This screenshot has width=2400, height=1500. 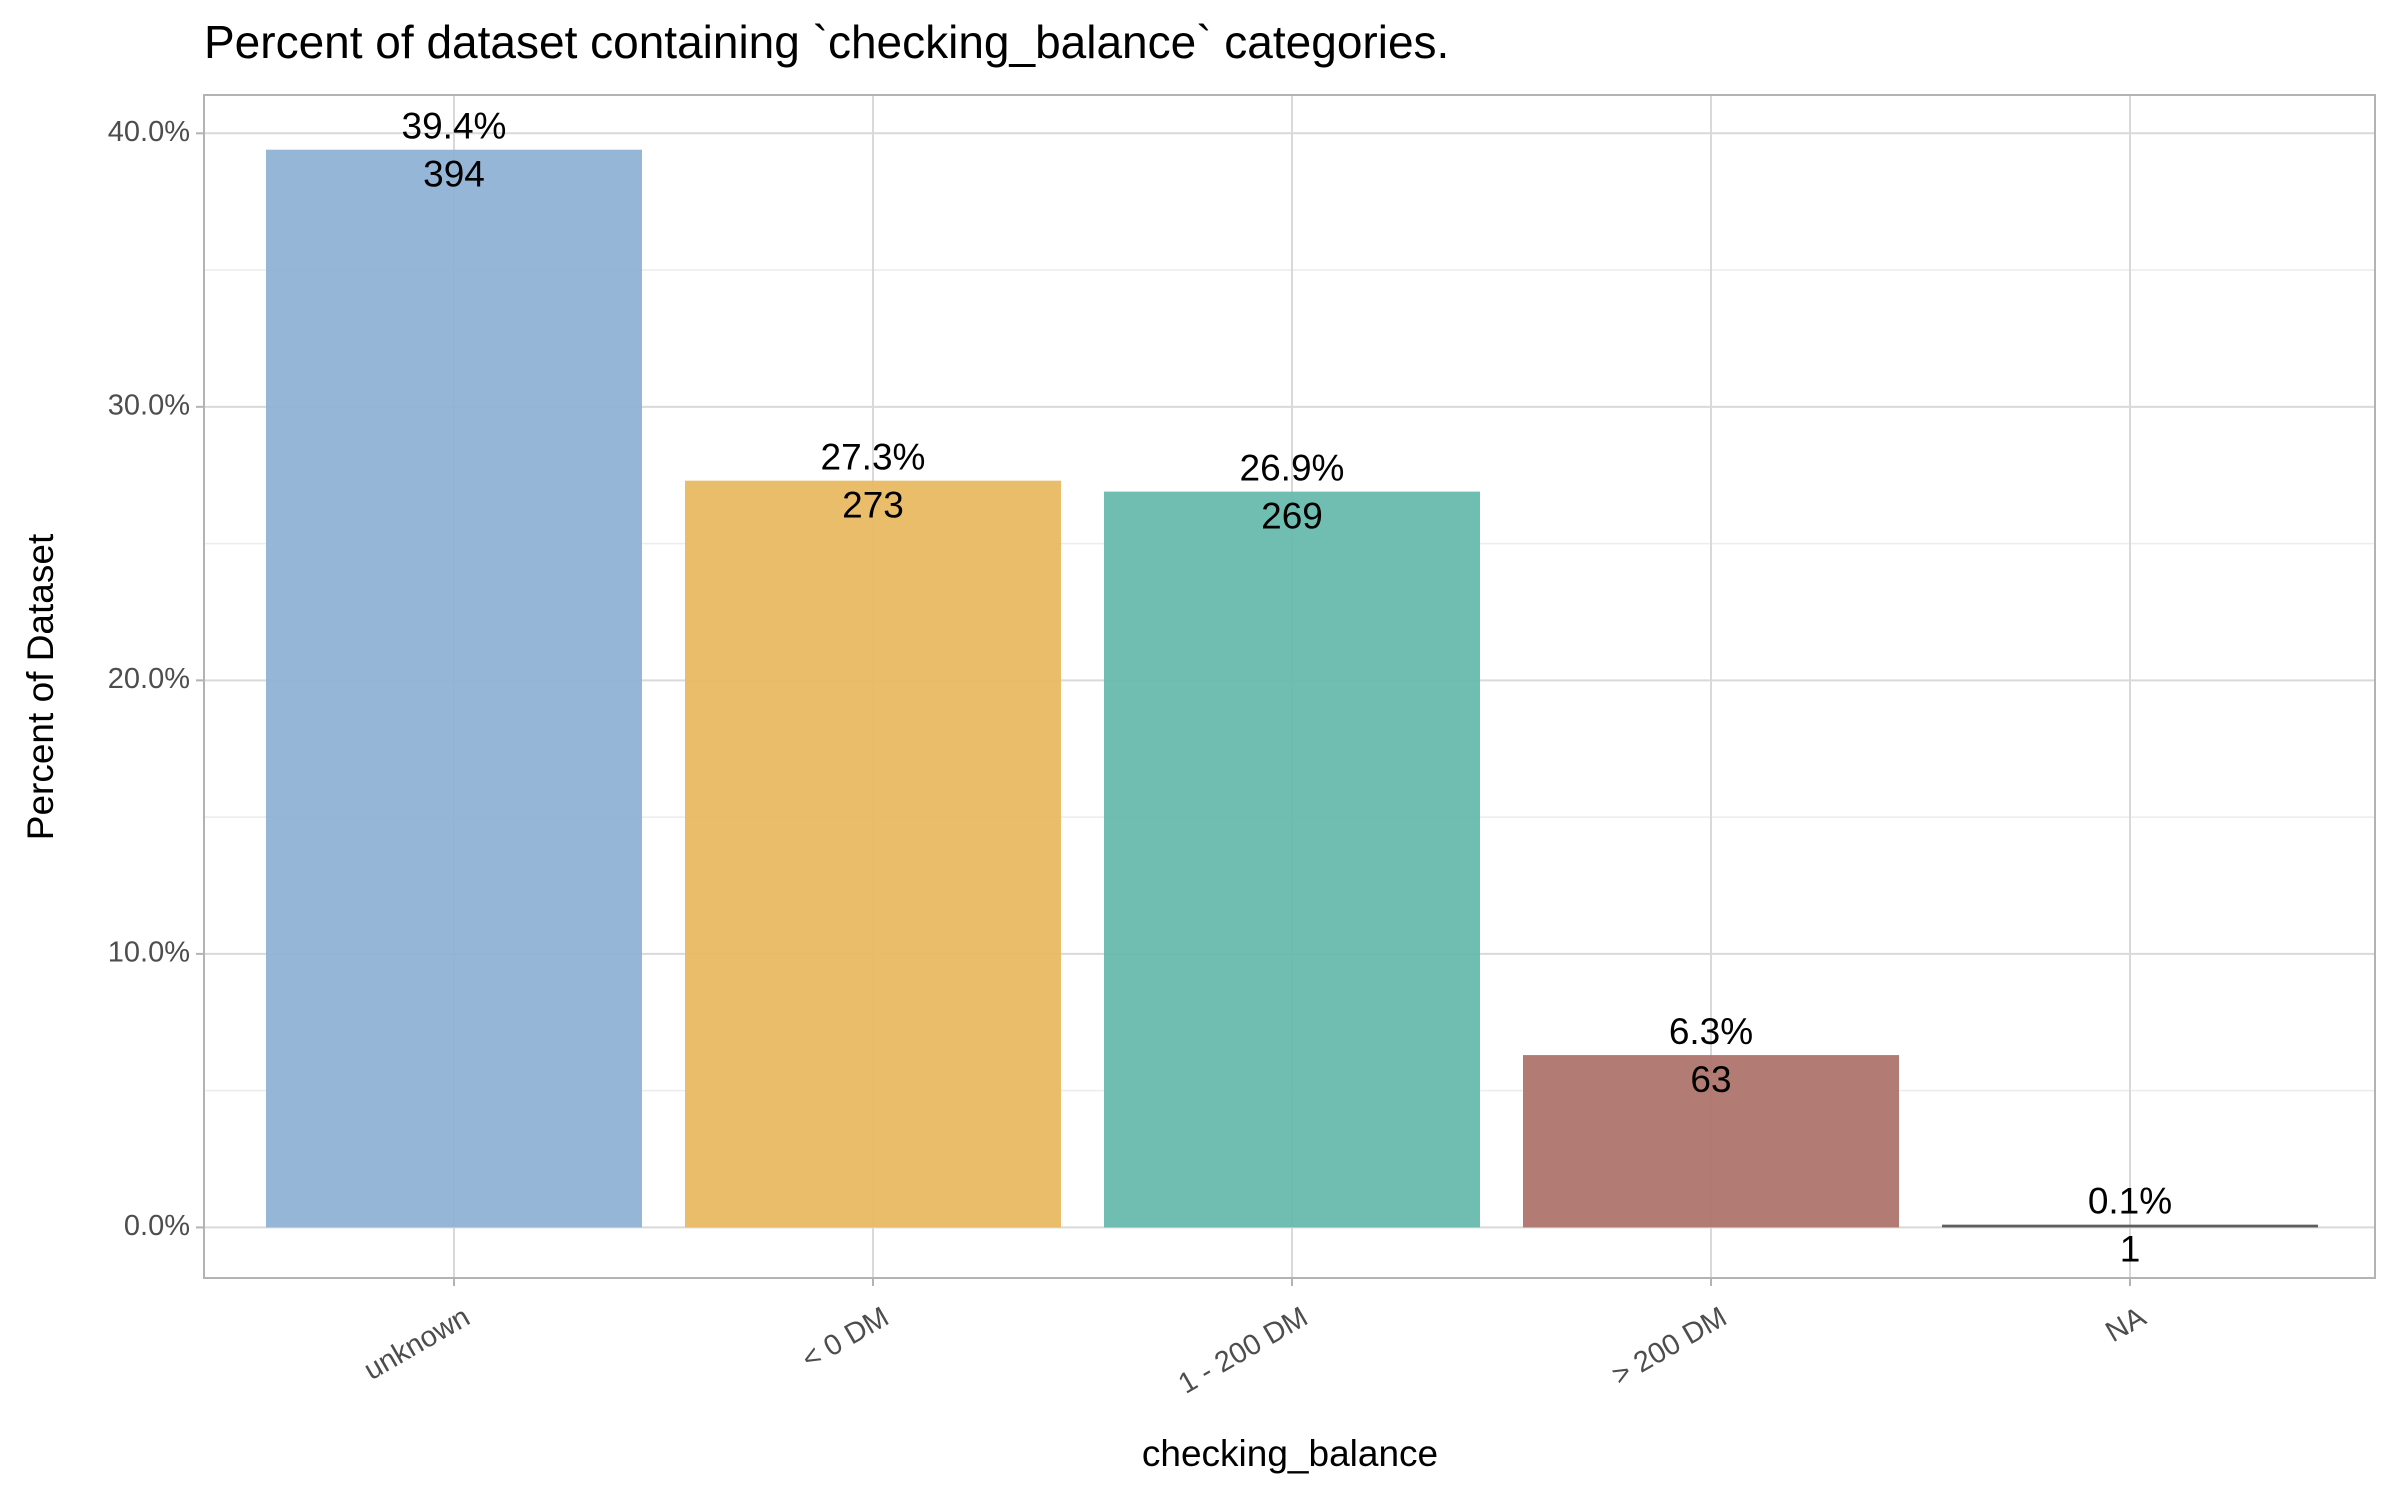 I want to click on y-tick-label: 0.0%, so click(x=157, y=1226).